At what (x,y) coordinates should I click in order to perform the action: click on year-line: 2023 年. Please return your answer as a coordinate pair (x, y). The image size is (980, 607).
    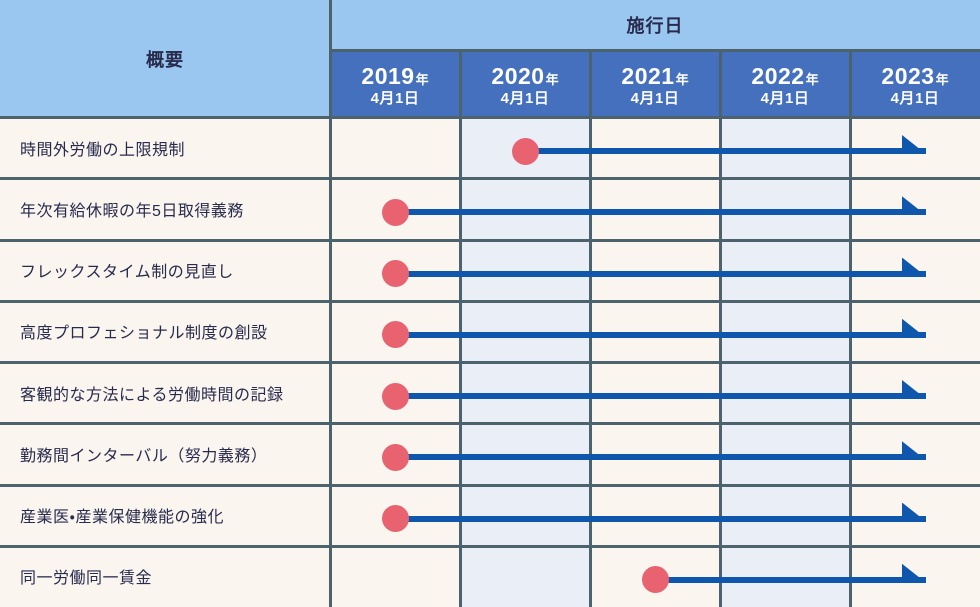
    Looking at the image, I should click on (914, 76).